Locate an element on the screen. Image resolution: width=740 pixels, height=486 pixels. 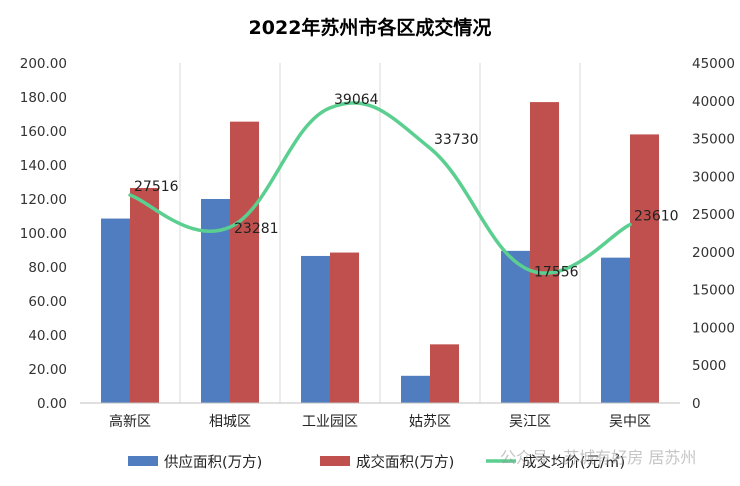
legend-label: 供应面积(万方) is located at coordinates (213, 462).